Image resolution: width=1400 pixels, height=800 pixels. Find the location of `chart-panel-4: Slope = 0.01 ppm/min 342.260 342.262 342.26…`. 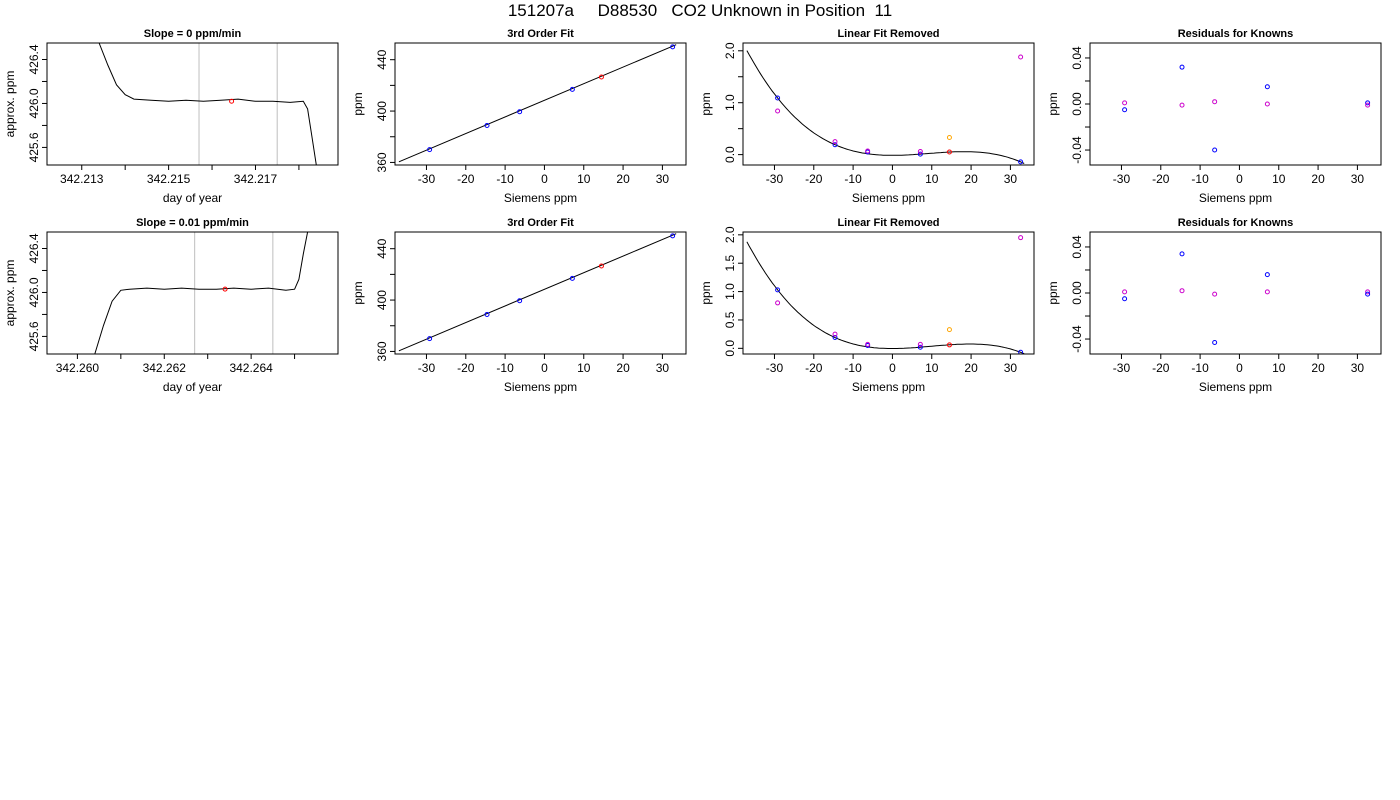

chart-panel-4: Slope = 0.01 ppm/min 342.260 342.262 342.26… is located at coordinates (171, 305).